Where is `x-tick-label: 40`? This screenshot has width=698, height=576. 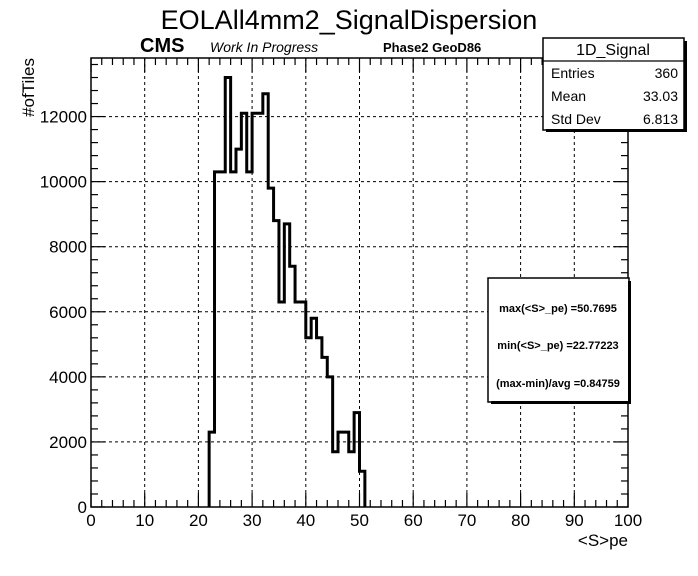
x-tick-label: 40 is located at coordinates (305, 520).